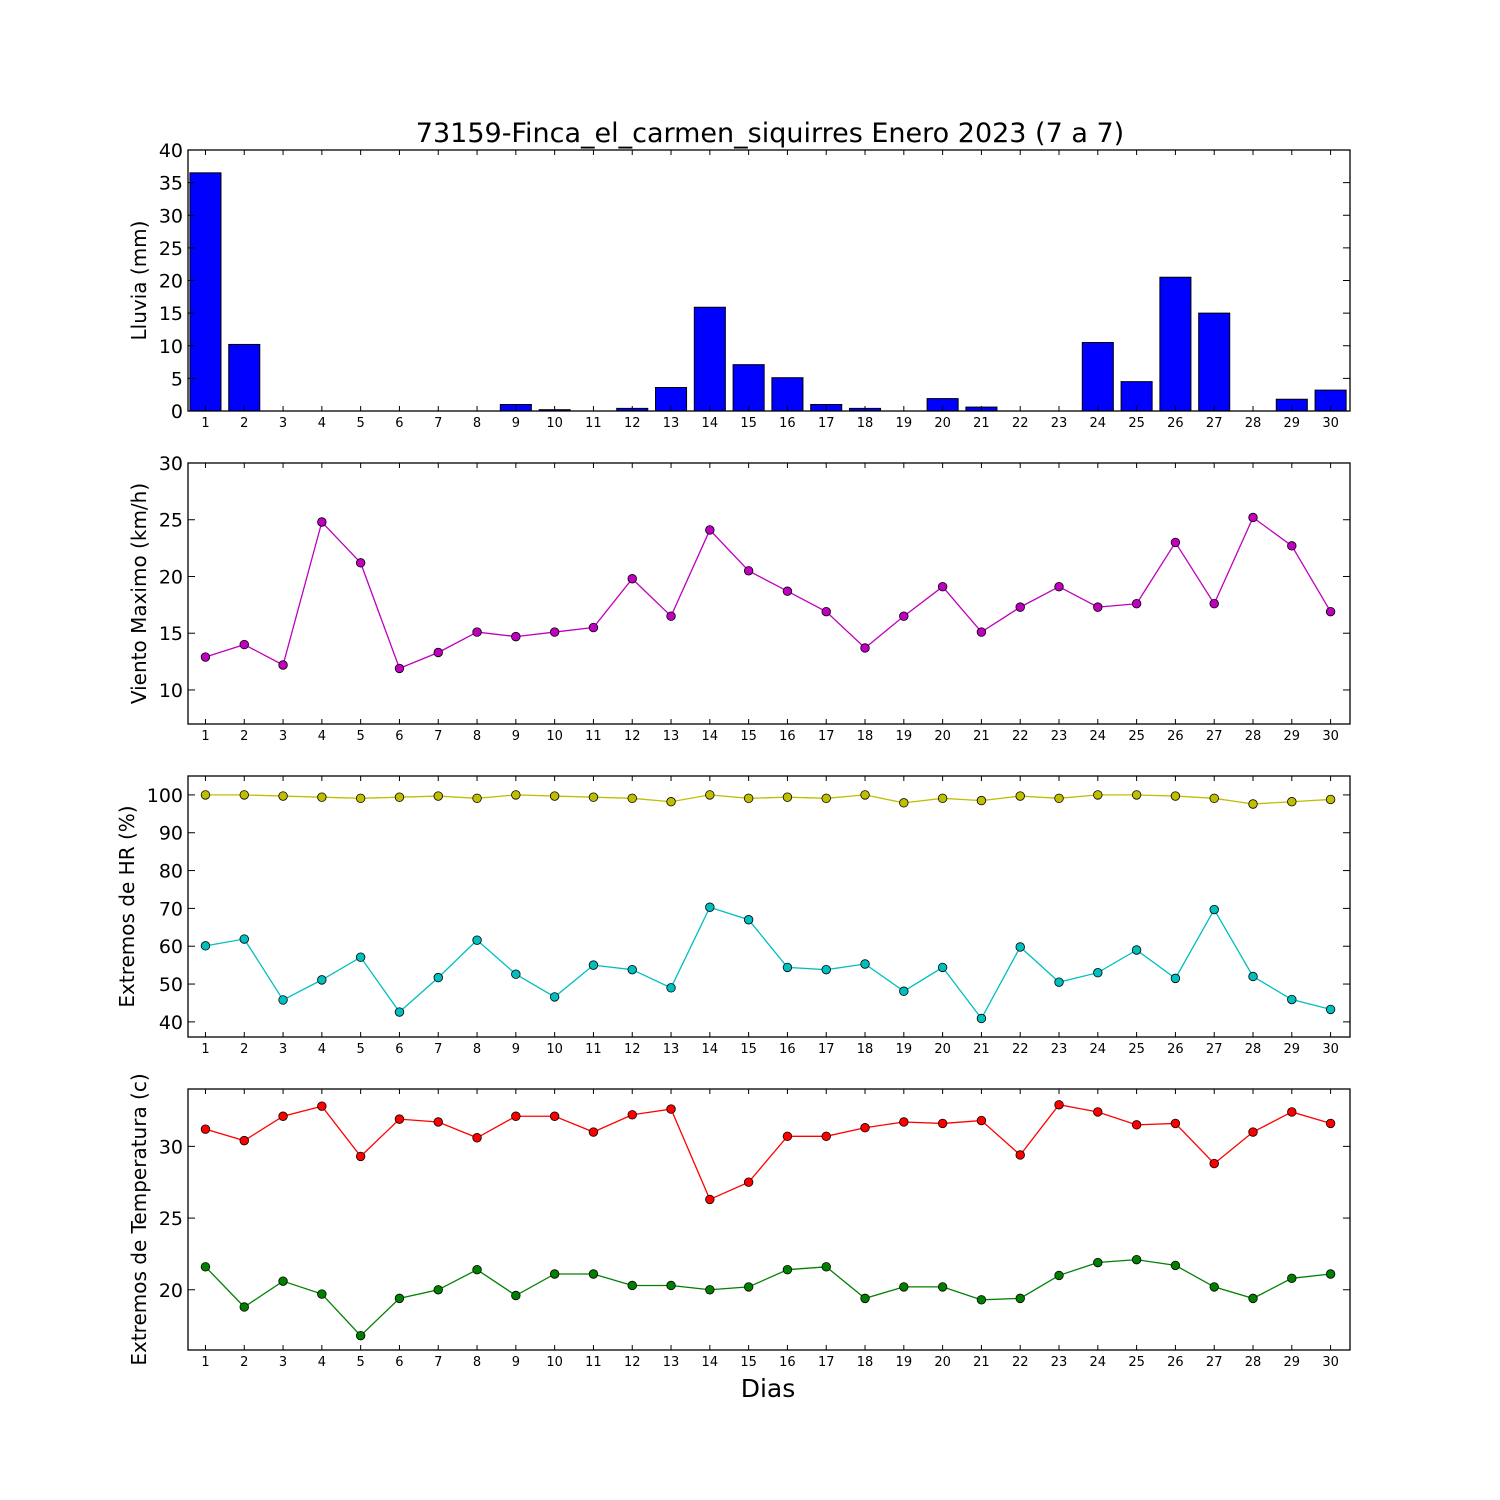 This screenshot has height=1500, width=1500. Describe the element at coordinates (1020, 423) in the screenshot. I see `x-tick-label: 22` at that location.